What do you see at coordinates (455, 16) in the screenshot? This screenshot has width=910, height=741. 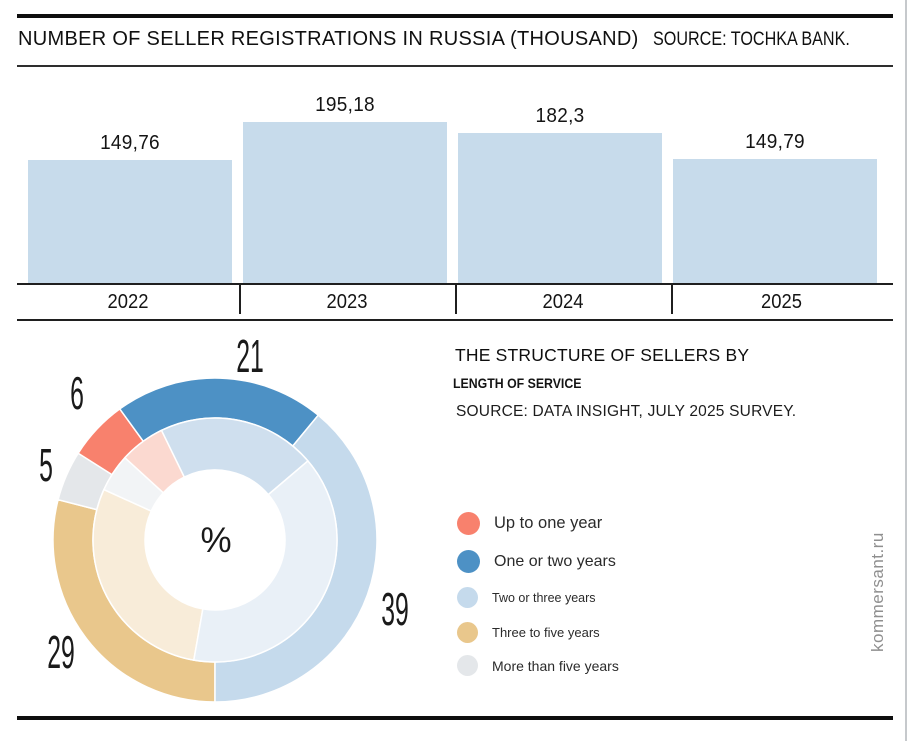 I see `top-rule` at bounding box center [455, 16].